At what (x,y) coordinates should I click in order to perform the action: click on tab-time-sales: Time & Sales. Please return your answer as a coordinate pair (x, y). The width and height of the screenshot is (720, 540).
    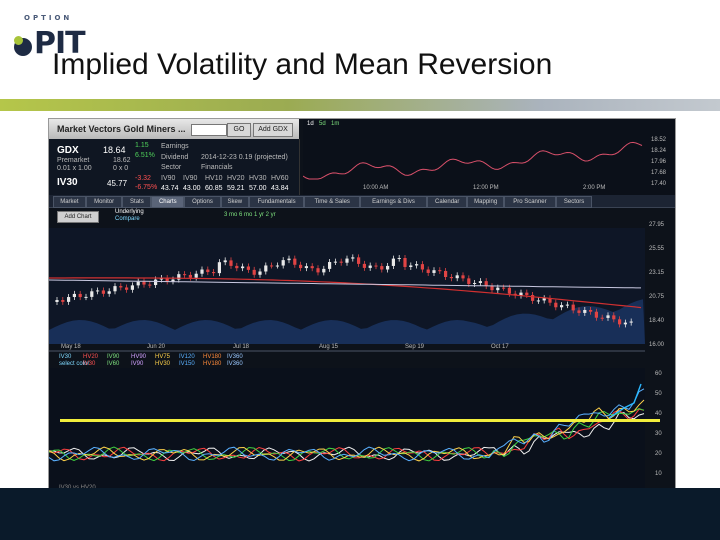
    Looking at the image, I should click on (332, 202).